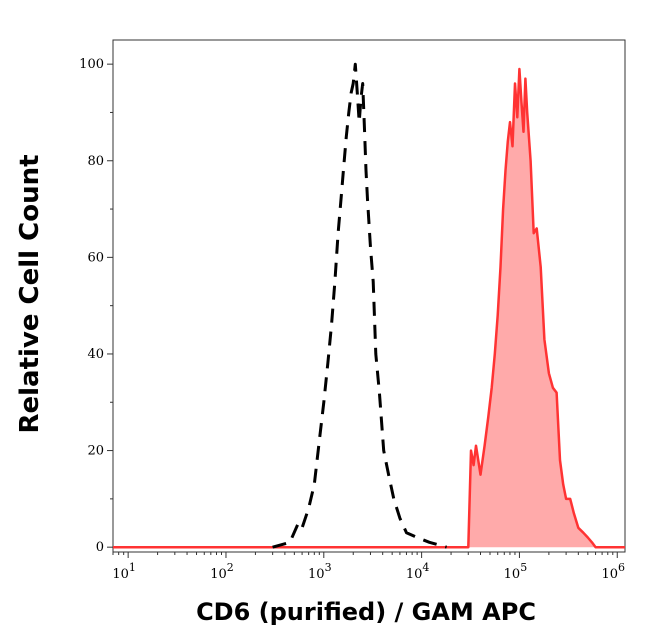 This screenshot has height=641, width=646. What do you see at coordinates (230, 567) in the screenshot?
I see `x-tick-exponent: 2` at bounding box center [230, 567].